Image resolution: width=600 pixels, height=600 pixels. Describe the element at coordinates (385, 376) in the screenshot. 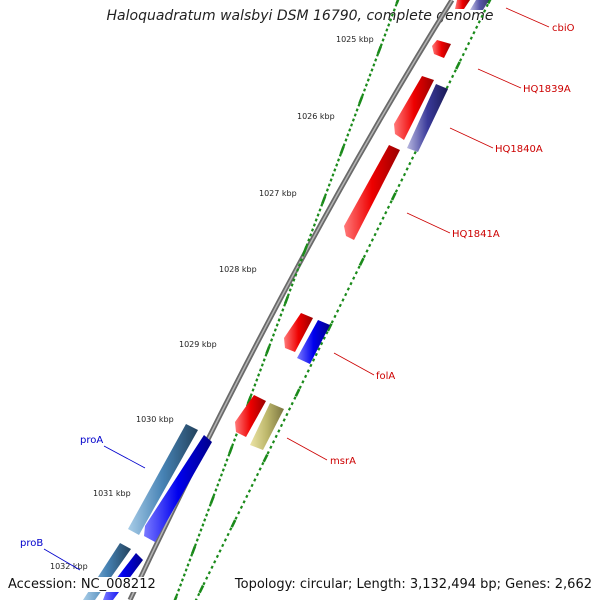

I see `gene-label-folA: folA` at that location.